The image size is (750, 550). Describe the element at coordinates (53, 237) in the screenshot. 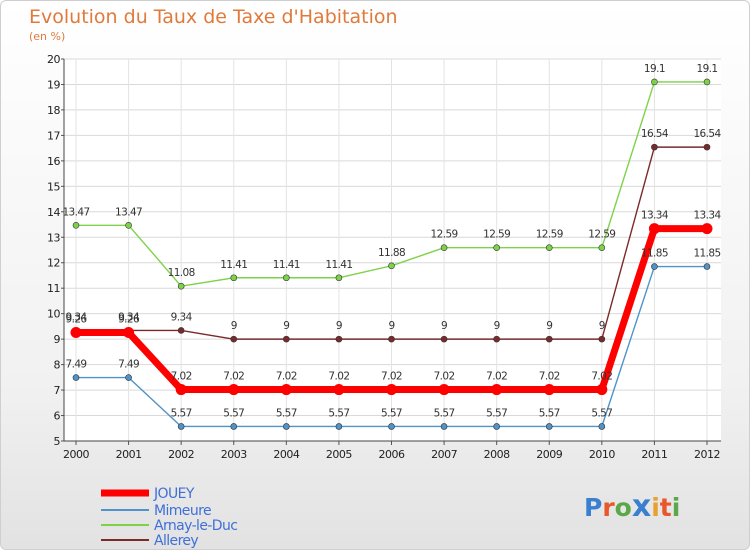

I see `y-tick-label: 13` at that location.